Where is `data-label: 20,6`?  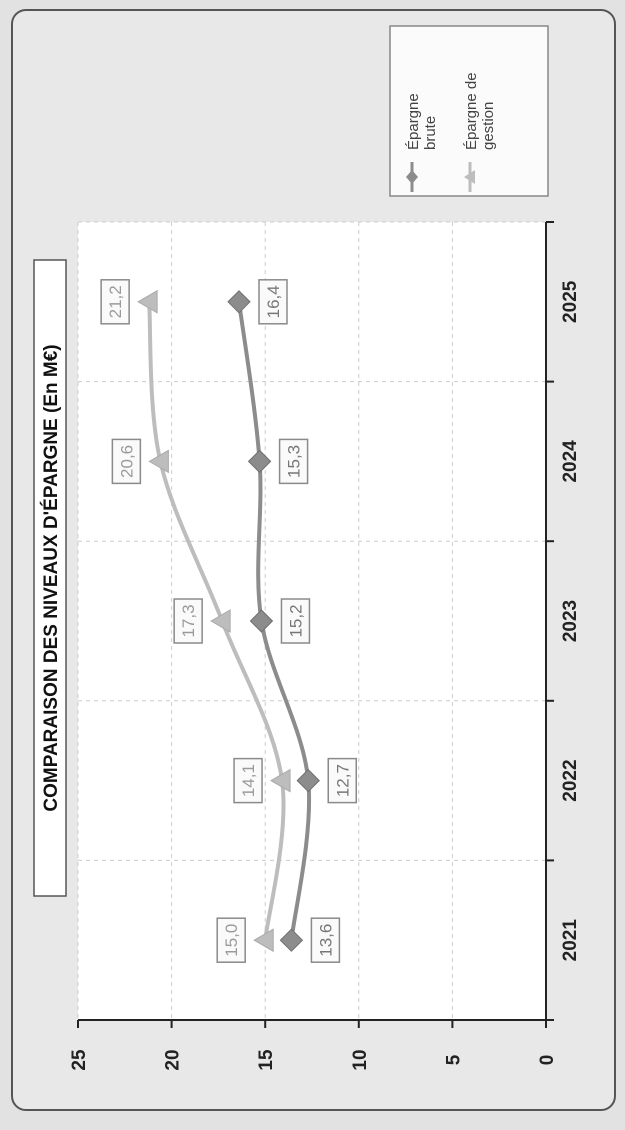
data-label: 20,6 is located at coordinates (126, 461).